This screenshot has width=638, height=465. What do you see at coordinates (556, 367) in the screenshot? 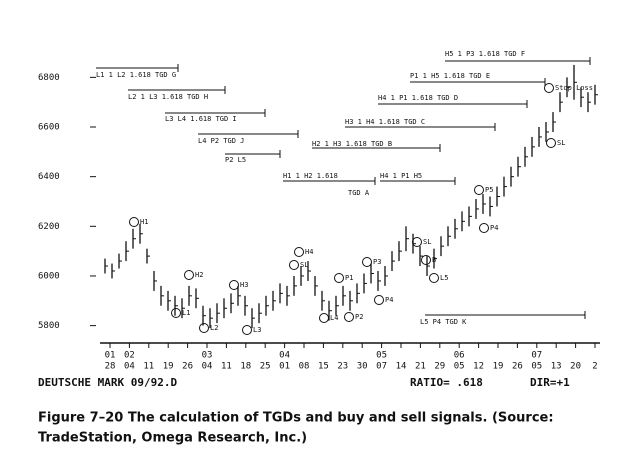
I see `x-tick-label: 13` at bounding box center [556, 367].